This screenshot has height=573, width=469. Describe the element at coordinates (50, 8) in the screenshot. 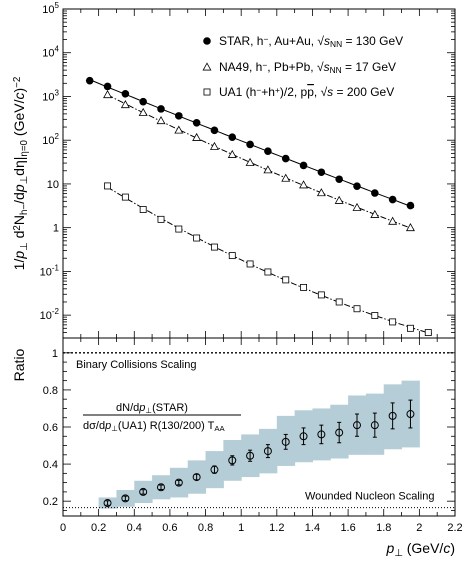

I see `y-tick-label: 10⁵` at that location.